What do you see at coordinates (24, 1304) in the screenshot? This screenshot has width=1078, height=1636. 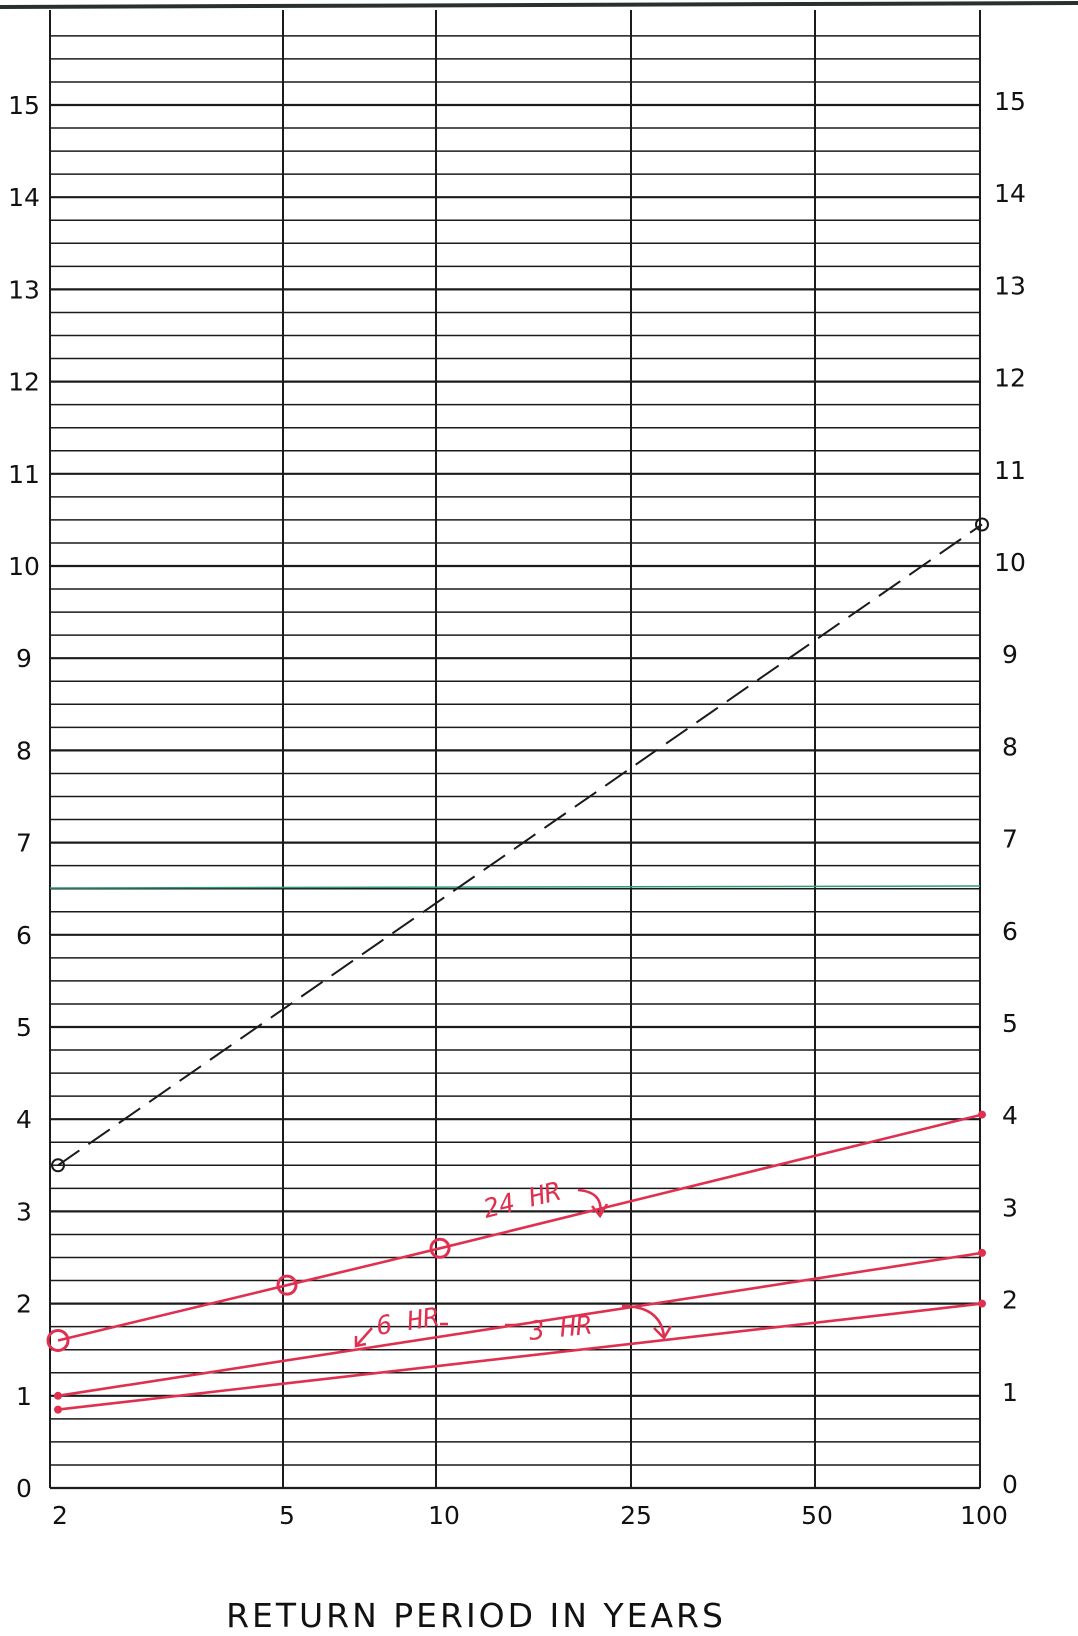 I see `y-tick-label-left: 2` at bounding box center [24, 1304].